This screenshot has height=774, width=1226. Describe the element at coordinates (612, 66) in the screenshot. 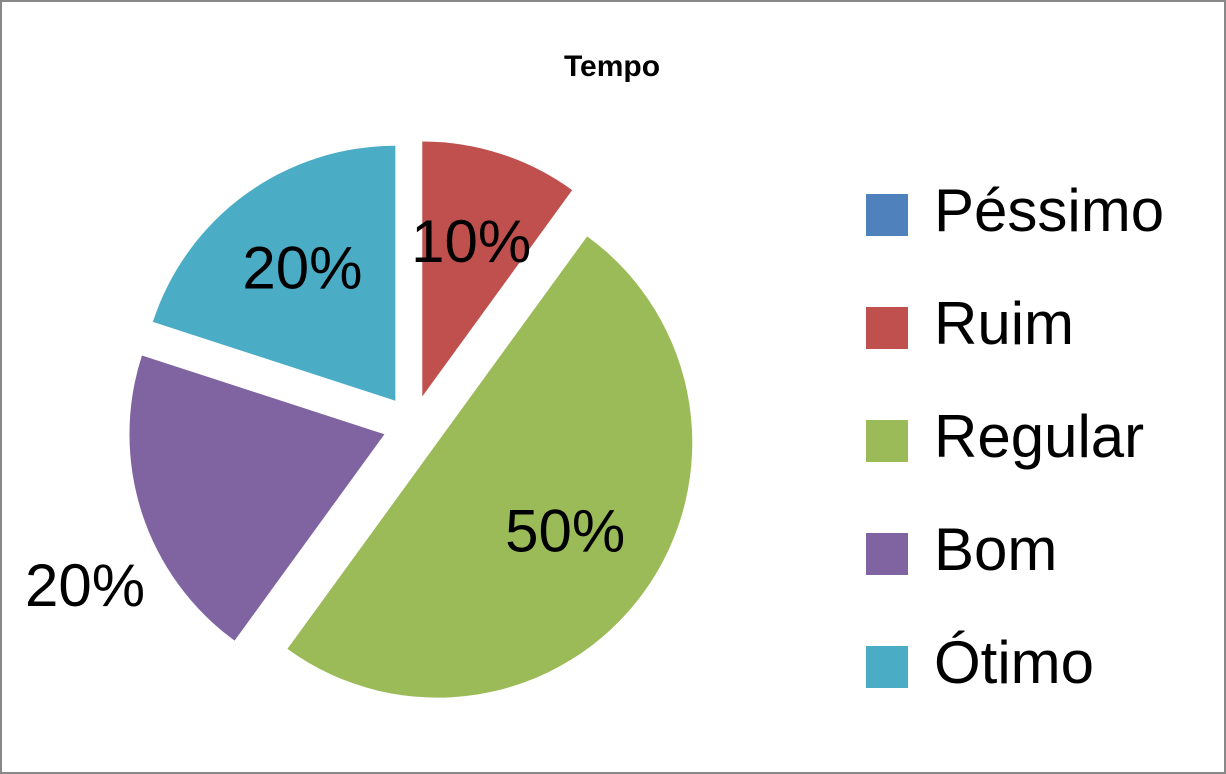

I see `chart-title: Tempo` at that location.